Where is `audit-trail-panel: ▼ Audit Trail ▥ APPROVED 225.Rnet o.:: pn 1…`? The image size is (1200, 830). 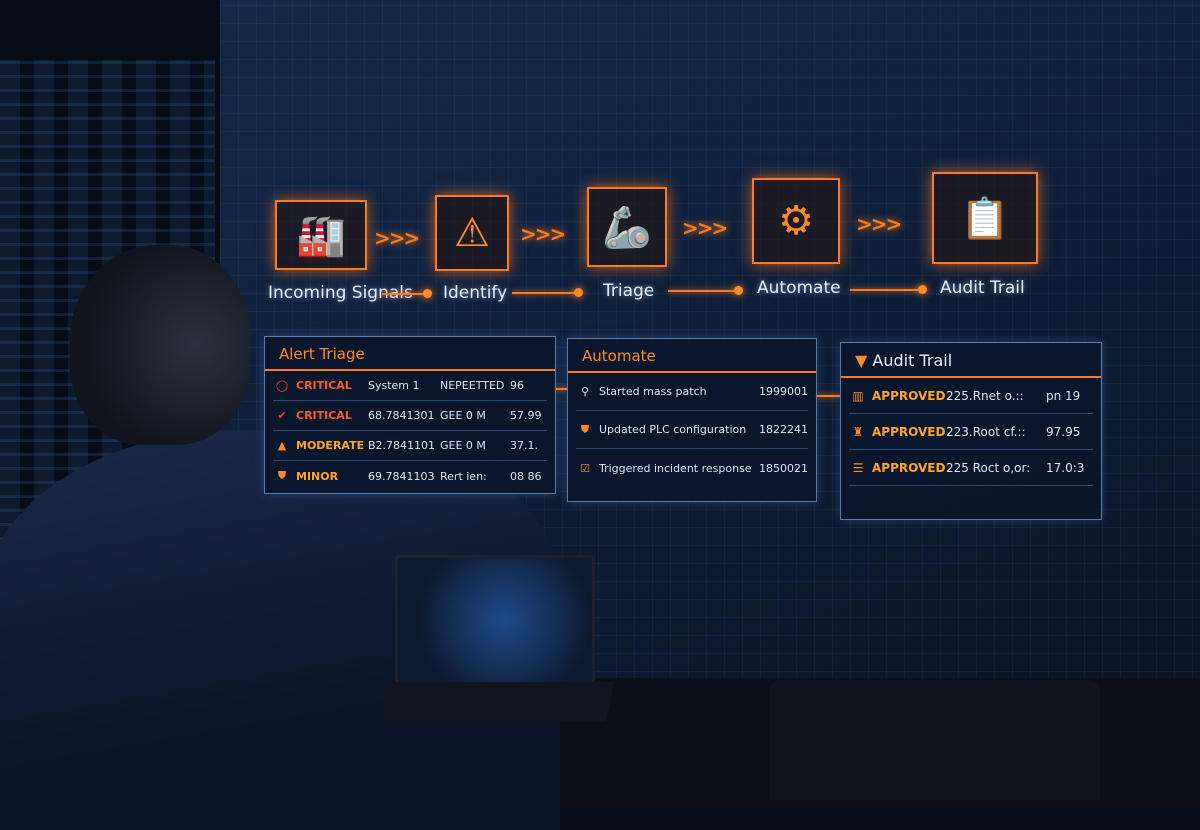 audit-trail-panel: ▼ Audit Trail ▥ APPROVED 225.Rnet o.:: pn 1… is located at coordinates (971, 431).